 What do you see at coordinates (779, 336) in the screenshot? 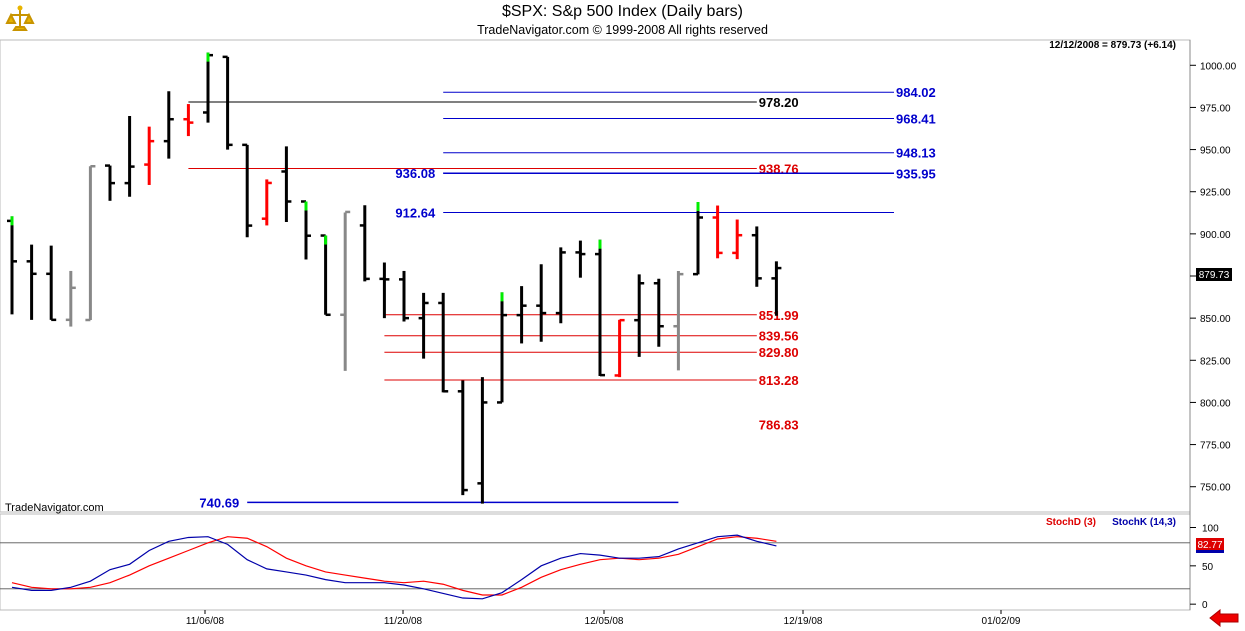
I see `level-label: 839.56` at bounding box center [779, 336].